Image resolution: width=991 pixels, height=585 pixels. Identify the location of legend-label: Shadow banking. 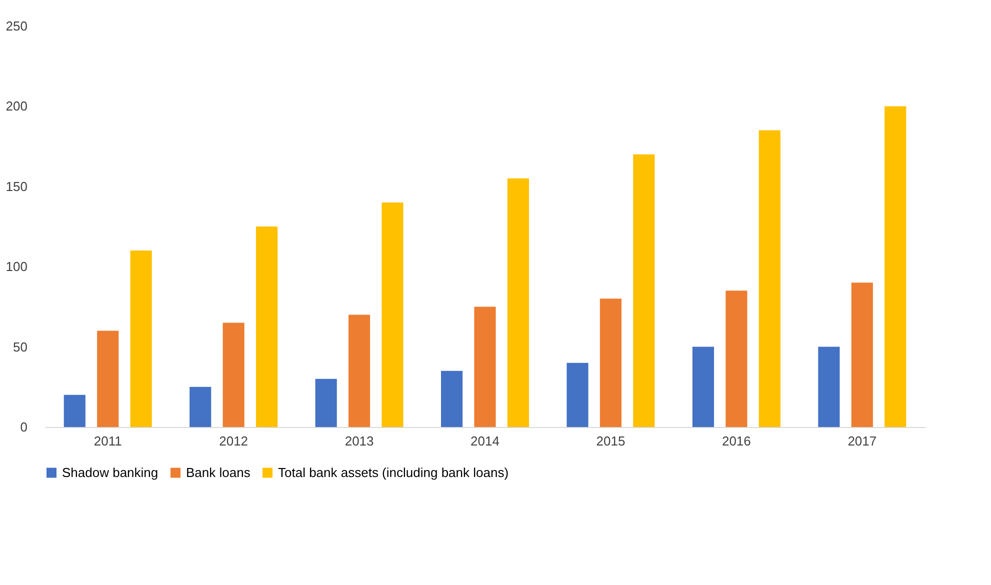
(110, 472).